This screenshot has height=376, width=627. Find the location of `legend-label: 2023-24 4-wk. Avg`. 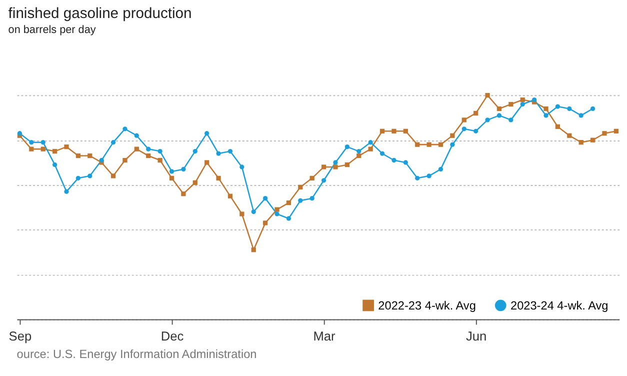

legend-label: 2023-24 4-wk. Avg is located at coordinates (559, 305).